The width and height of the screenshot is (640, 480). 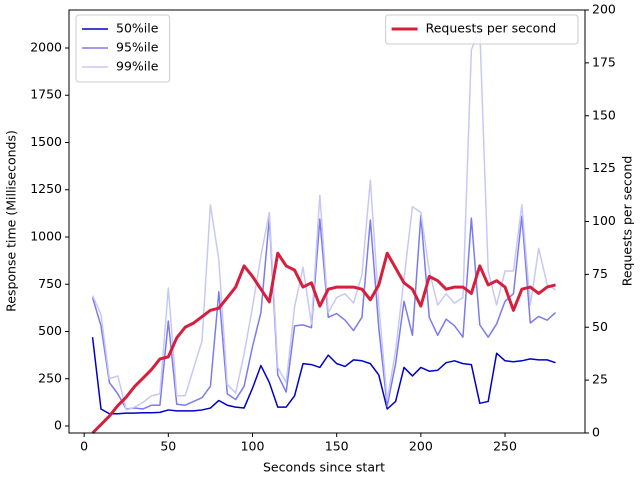 I want to click on y2-tick-label: 175, so click(x=604, y=61).